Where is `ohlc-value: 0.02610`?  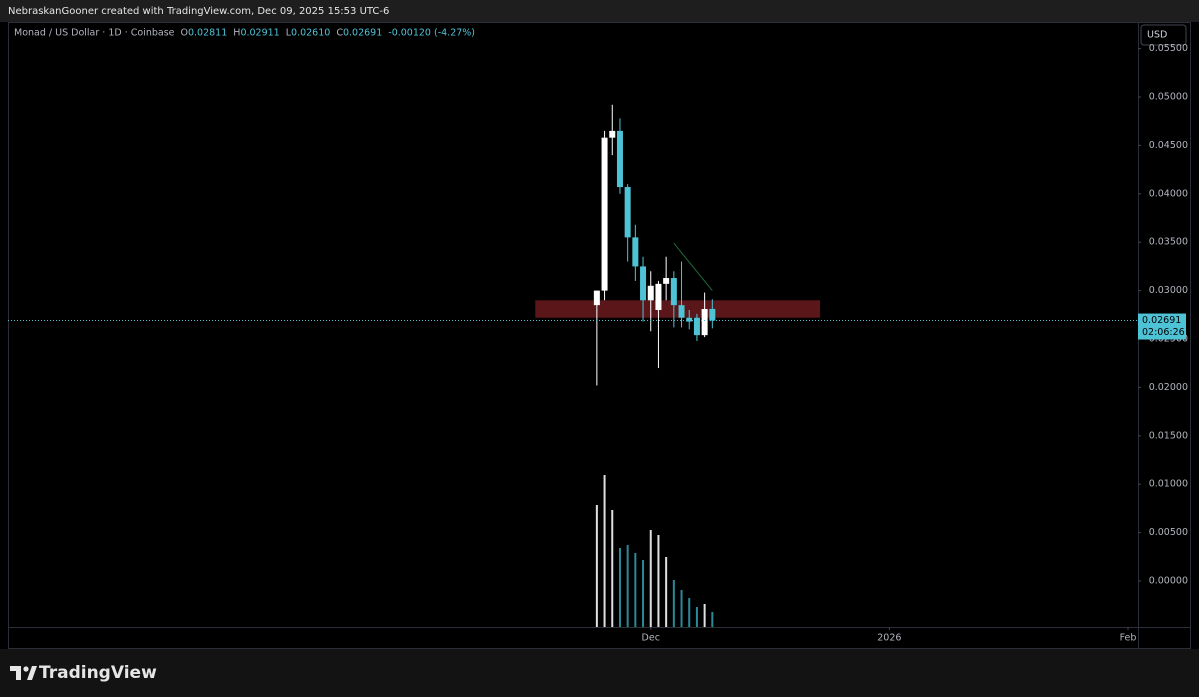
ohlc-value: 0.02610 is located at coordinates (310, 33).